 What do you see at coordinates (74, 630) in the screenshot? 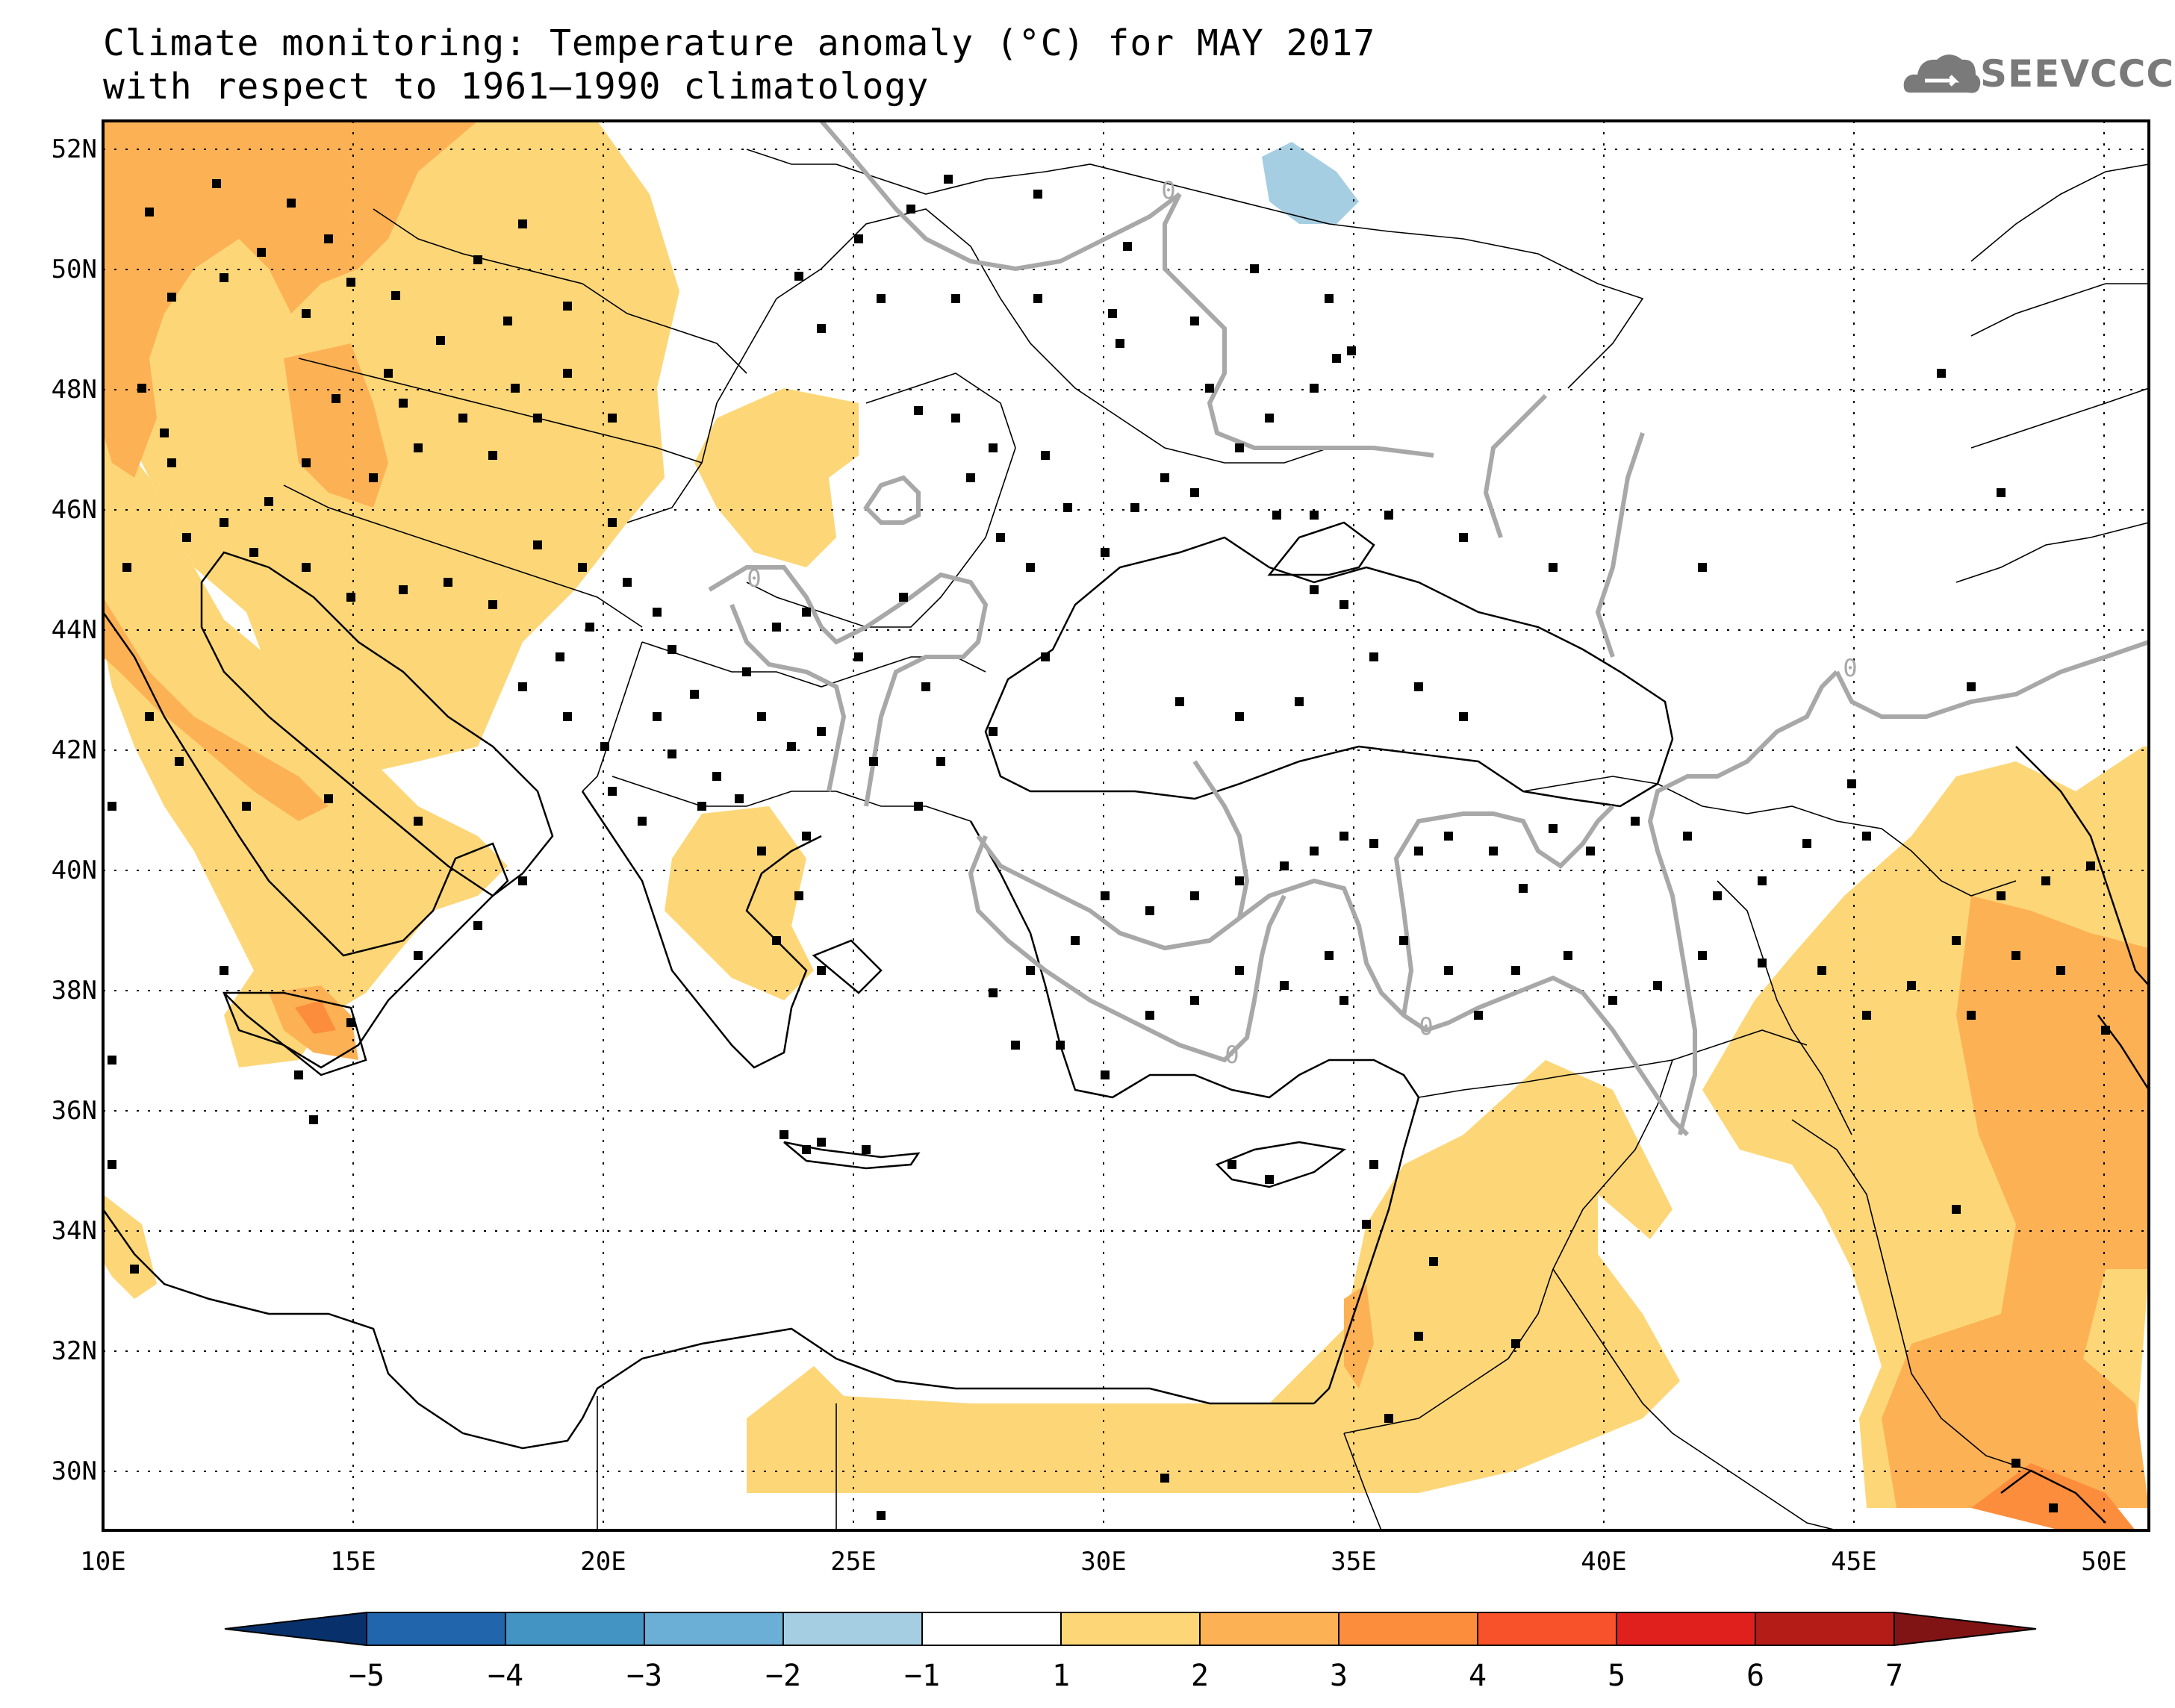
I see `lat-label-44n: 44N` at bounding box center [74, 630].